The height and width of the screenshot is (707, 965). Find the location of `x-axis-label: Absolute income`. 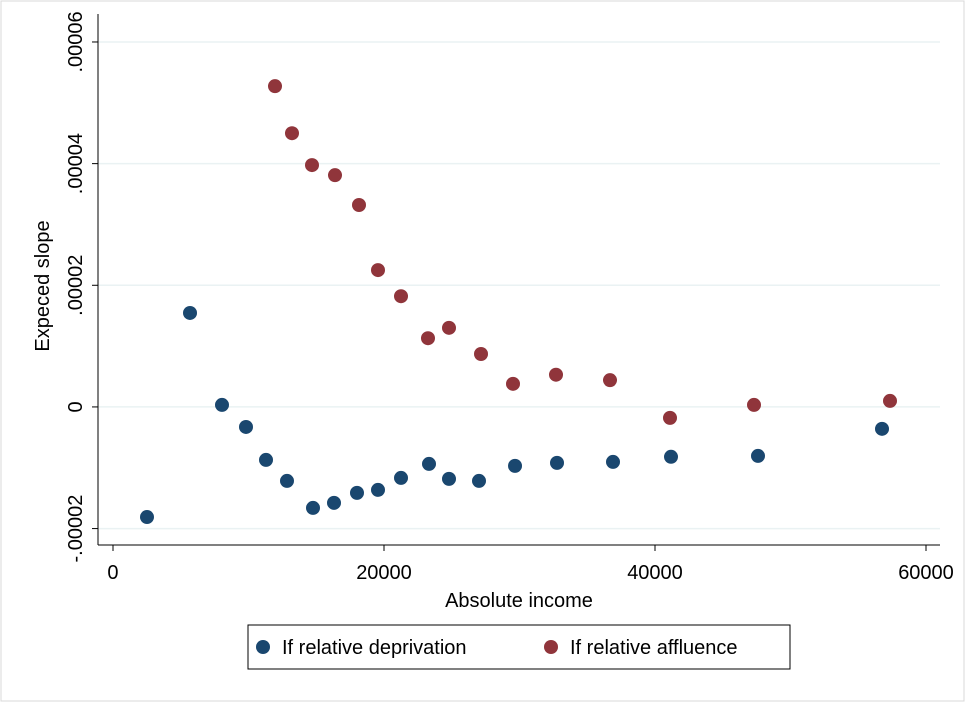

x-axis-label: Absolute income is located at coordinates (519, 601).